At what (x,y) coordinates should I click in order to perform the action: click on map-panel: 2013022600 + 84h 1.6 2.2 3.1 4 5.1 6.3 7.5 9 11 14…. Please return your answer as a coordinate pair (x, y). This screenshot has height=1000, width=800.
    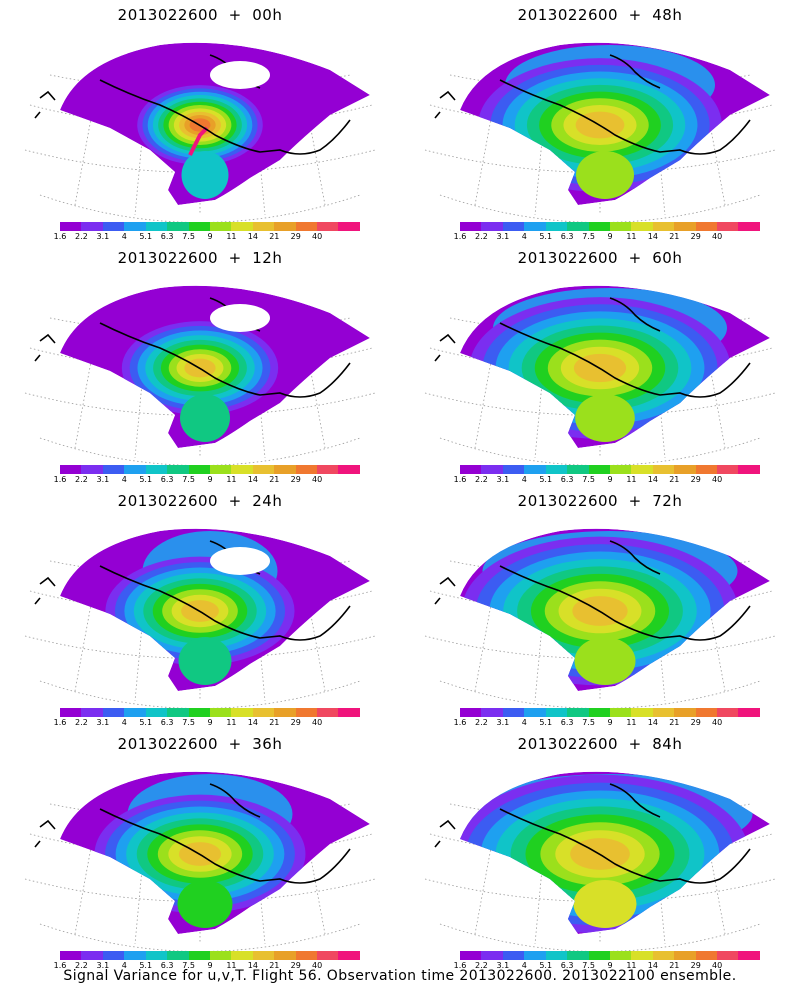
    Looking at the image, I should click on (600, 849).